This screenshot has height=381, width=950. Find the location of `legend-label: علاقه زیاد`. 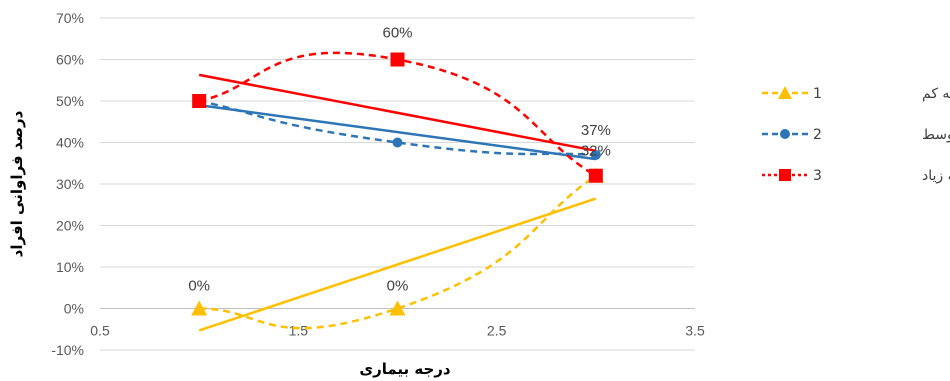

legend-label: علاقه زیاد is located at coordinates (936, 176).